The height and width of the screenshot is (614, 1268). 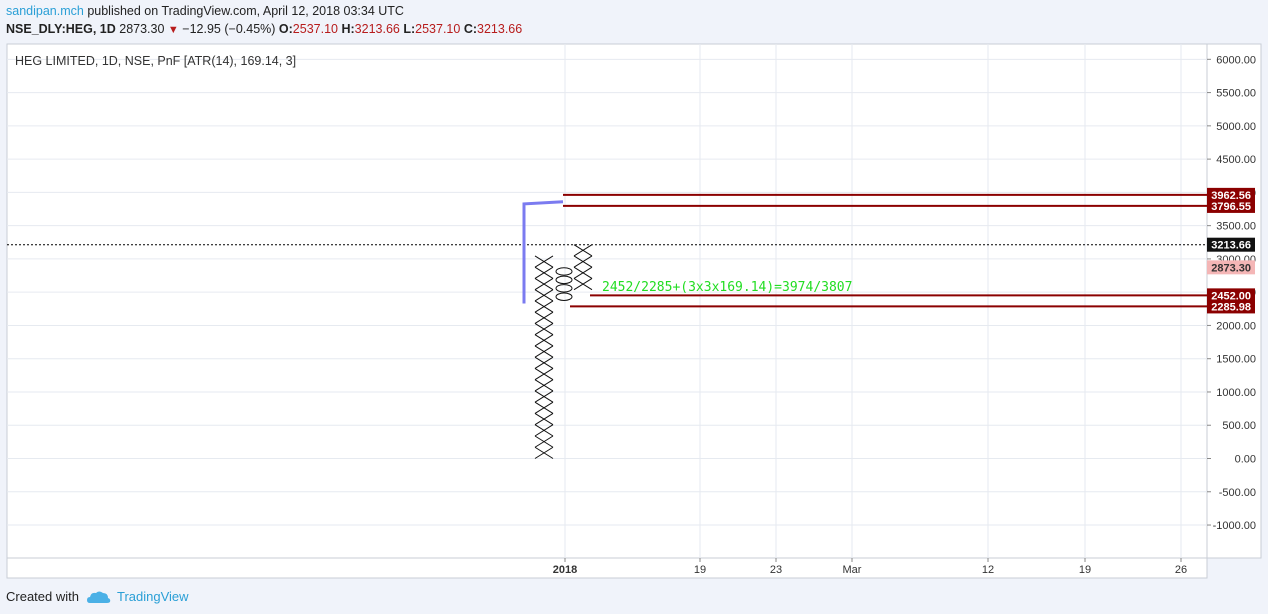 What do you see at coordinates (438, 29) in the screenshot?
I see `low-value: 2537.10` at bounding box center [438, 29].